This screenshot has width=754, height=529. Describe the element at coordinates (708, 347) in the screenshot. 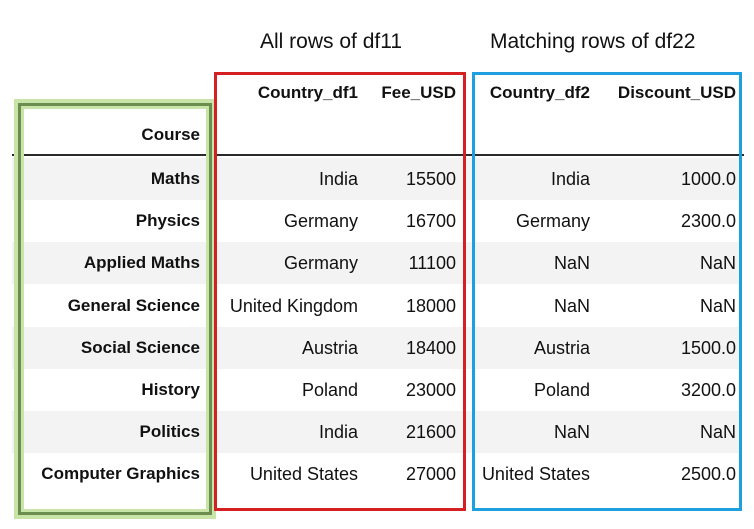

I see `cell-discount-usd: 1500.0` at that location.